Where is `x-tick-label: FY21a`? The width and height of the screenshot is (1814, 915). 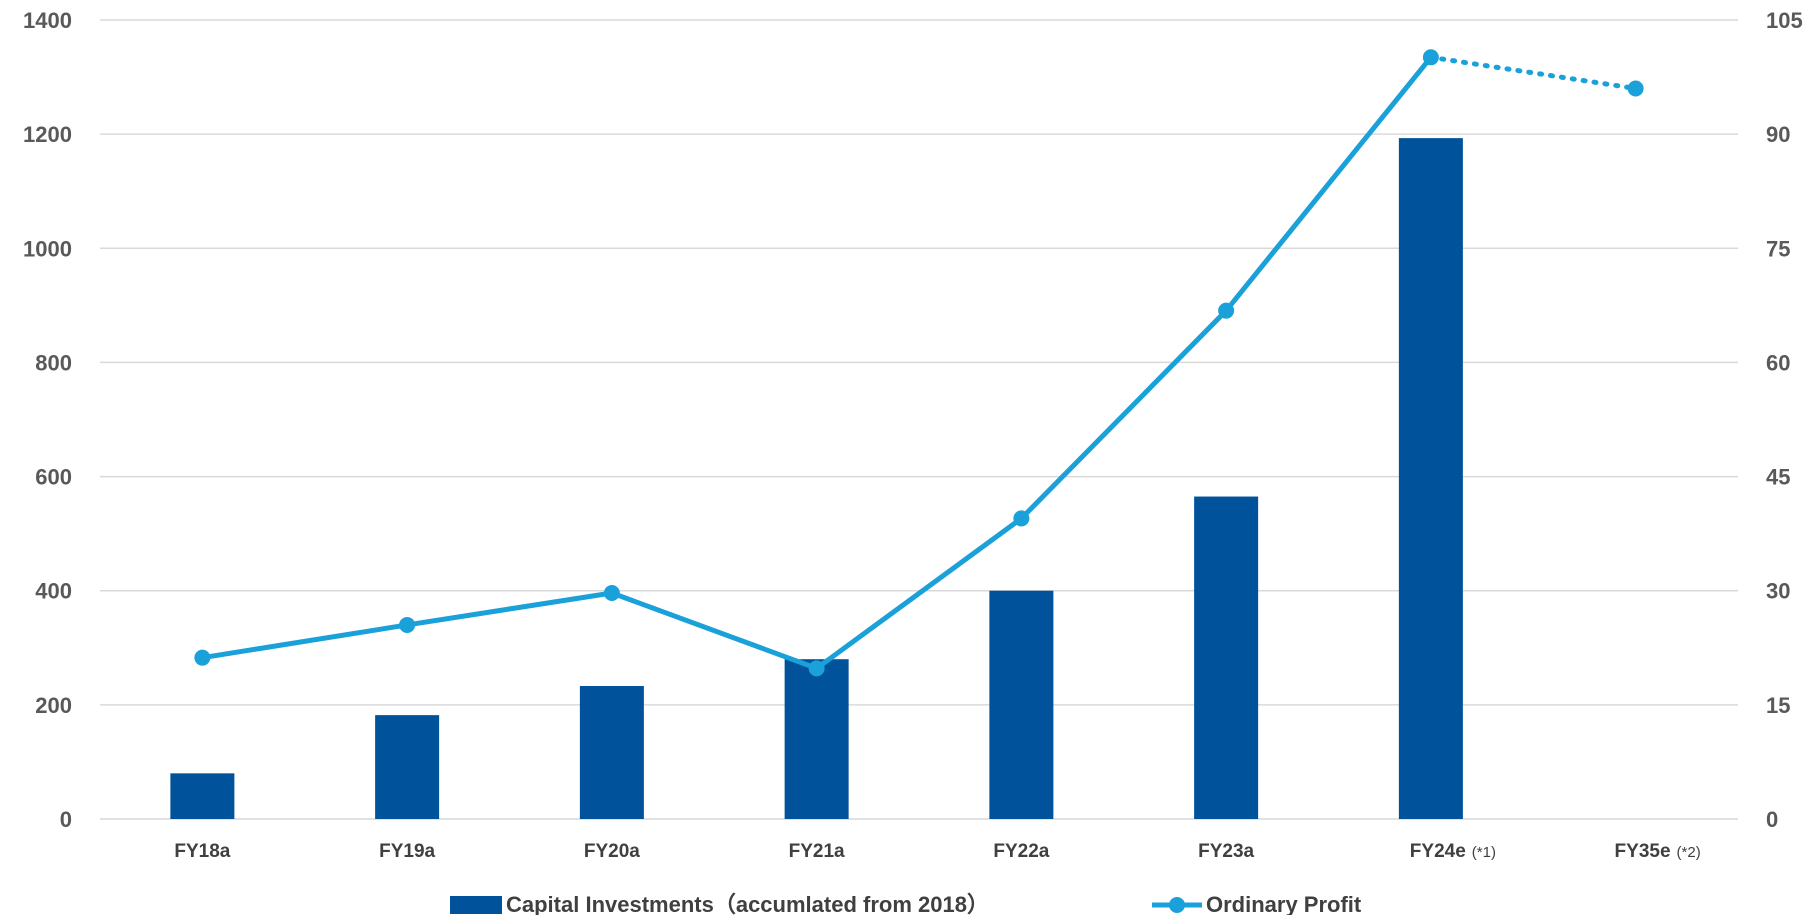 x-tick-label: FY21a is located at coordinates (817, 851).